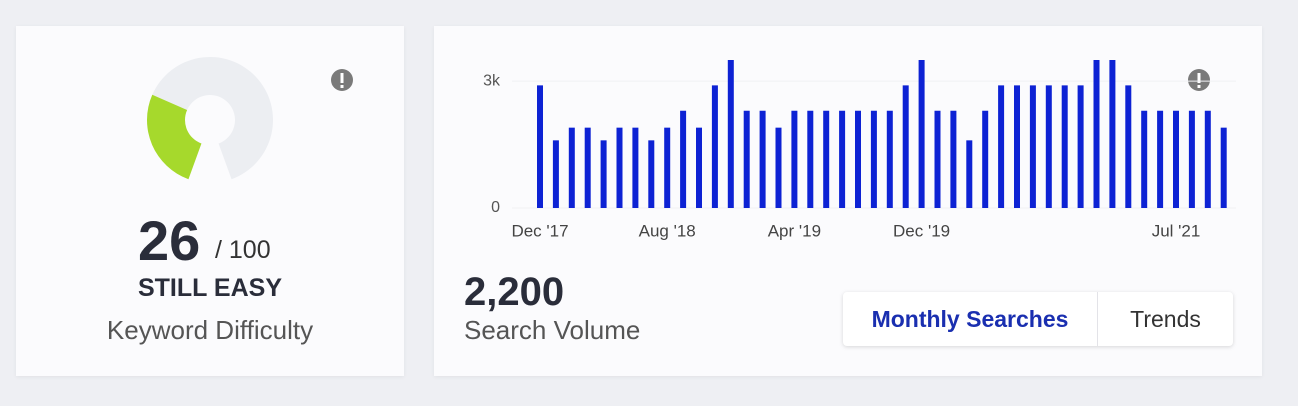  What do you see at coordinates (1176, 230) in the screenshot?
I see `x-tick-label: Jul '21` at bounding box center [1176, 230].